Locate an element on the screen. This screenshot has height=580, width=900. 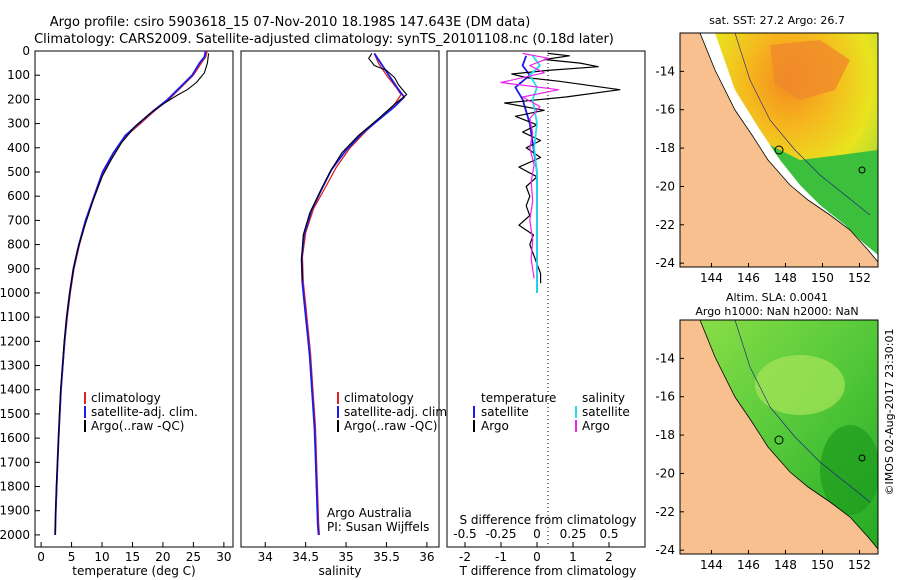
sla-land is located at coordinates (779, 437).